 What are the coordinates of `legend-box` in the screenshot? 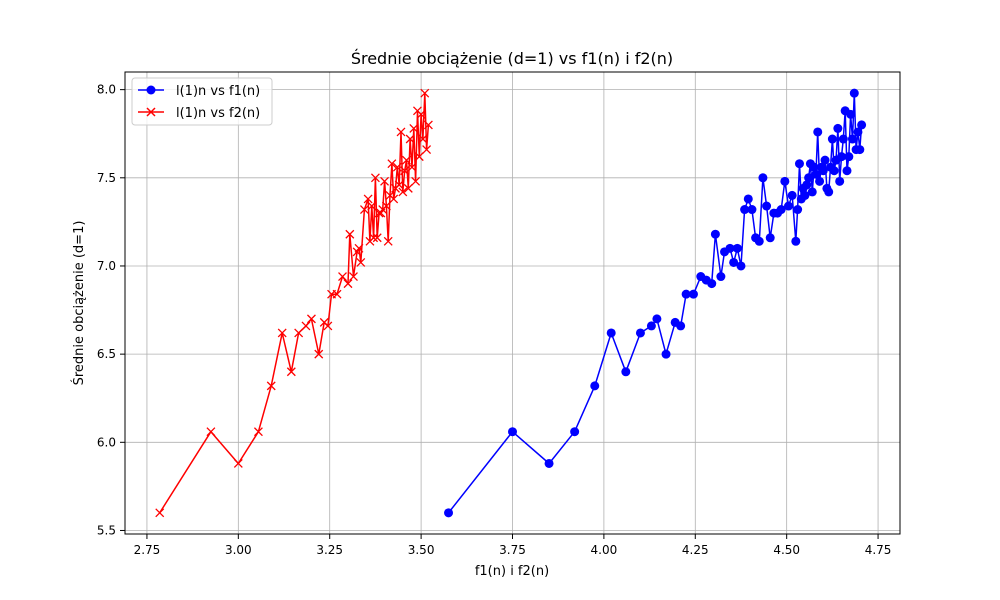 It's located at (202, 101).